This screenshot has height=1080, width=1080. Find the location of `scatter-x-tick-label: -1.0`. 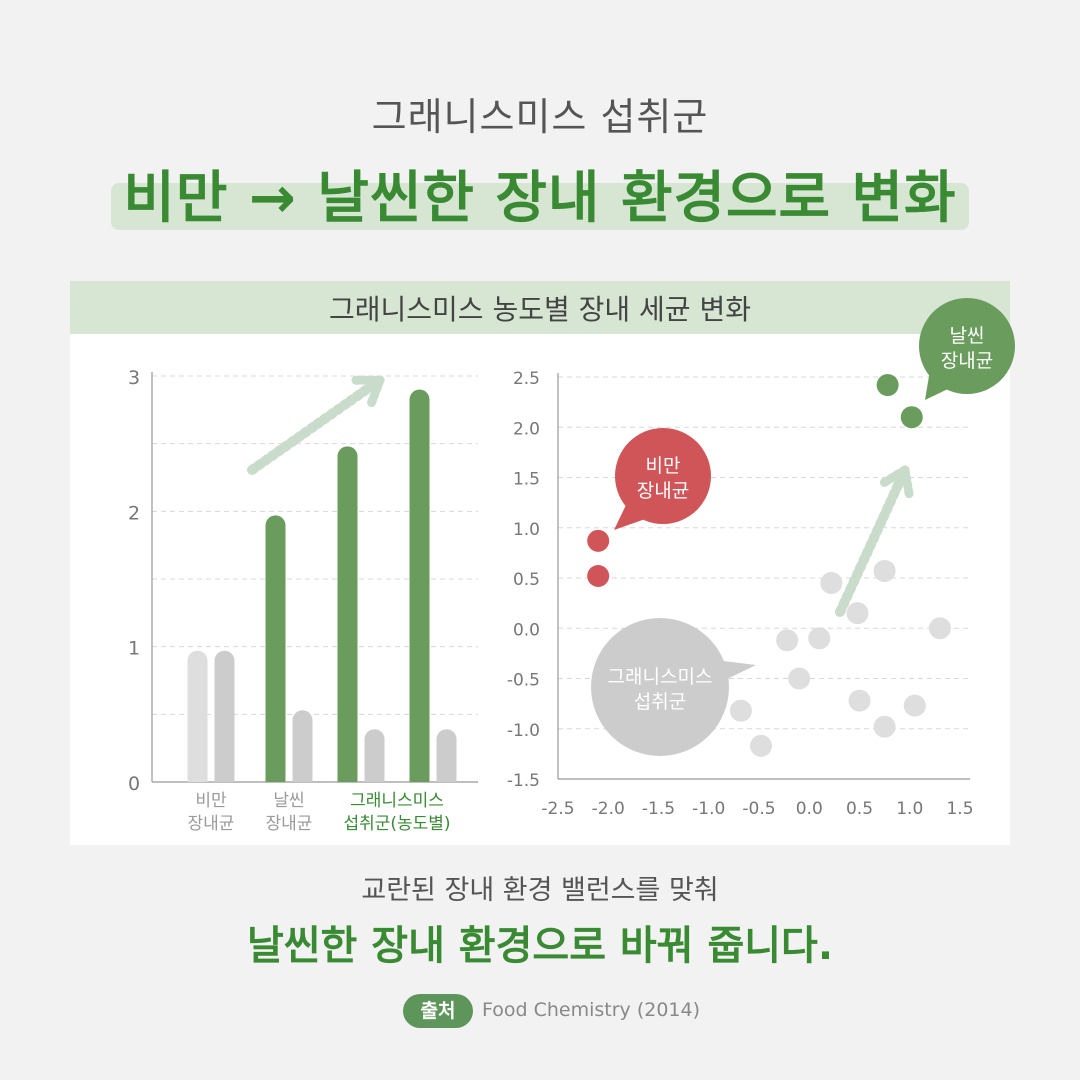

scatter-x-tick-label: -1.0 is located at coordinates (708, 809).